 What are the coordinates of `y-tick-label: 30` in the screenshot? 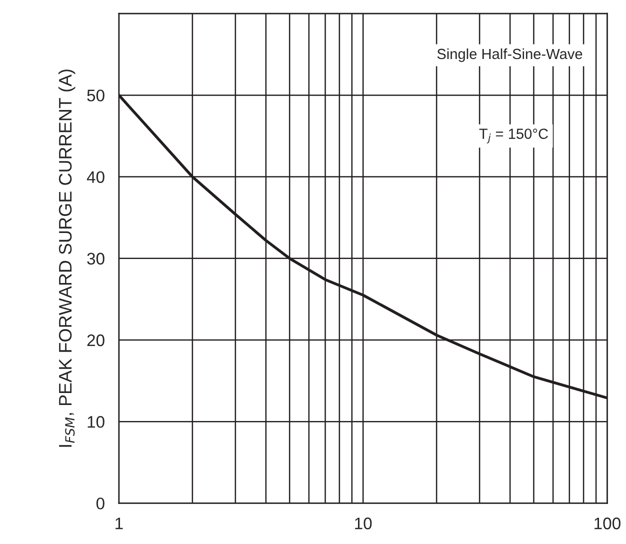 It's located at (95, 258).